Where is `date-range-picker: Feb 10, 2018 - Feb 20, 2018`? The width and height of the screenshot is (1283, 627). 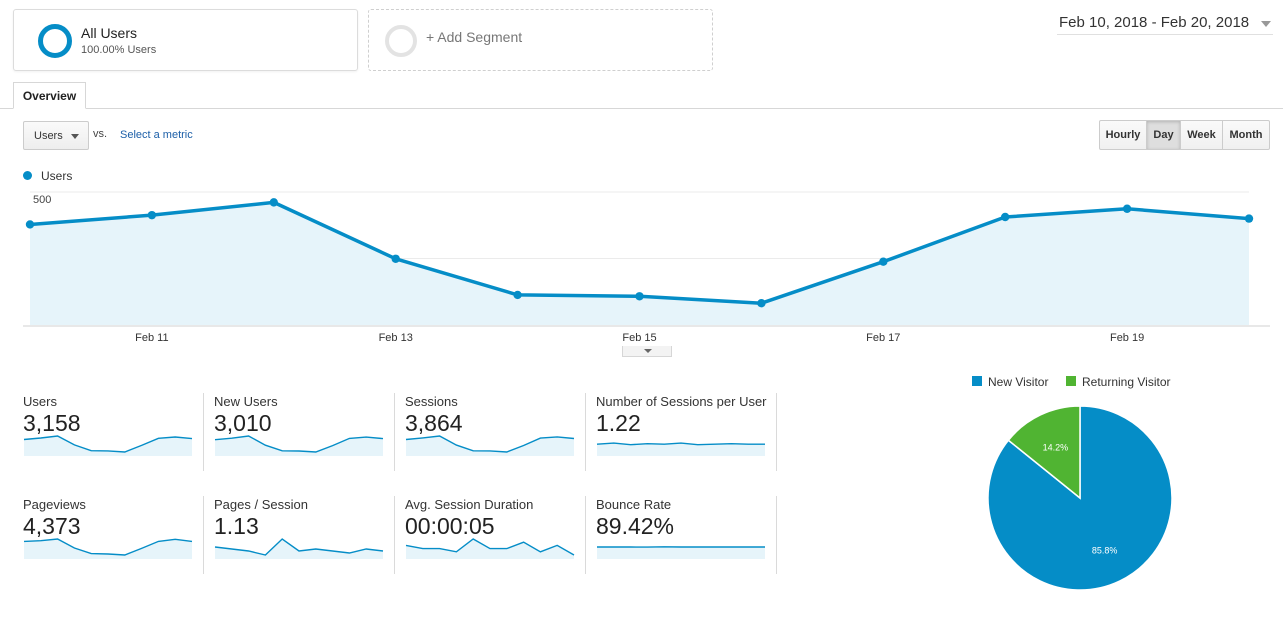
date-range-picker: Feb 10, 2018 - Feb 20, 2018 is located at coordinates (1165, 24).